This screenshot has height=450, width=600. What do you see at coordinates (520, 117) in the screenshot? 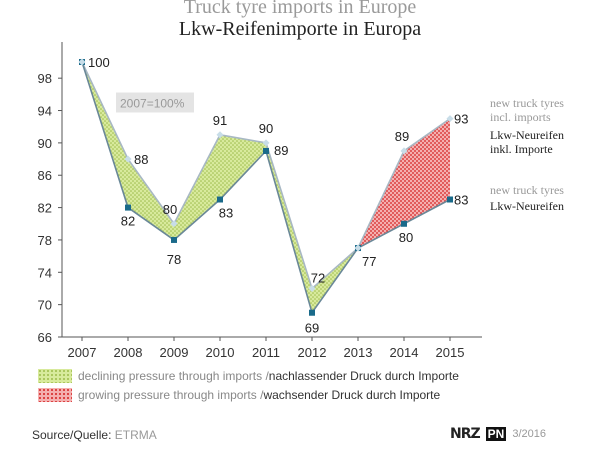
I see `series-label-incl-en: incl. imports` at bounding box center [520, 117].